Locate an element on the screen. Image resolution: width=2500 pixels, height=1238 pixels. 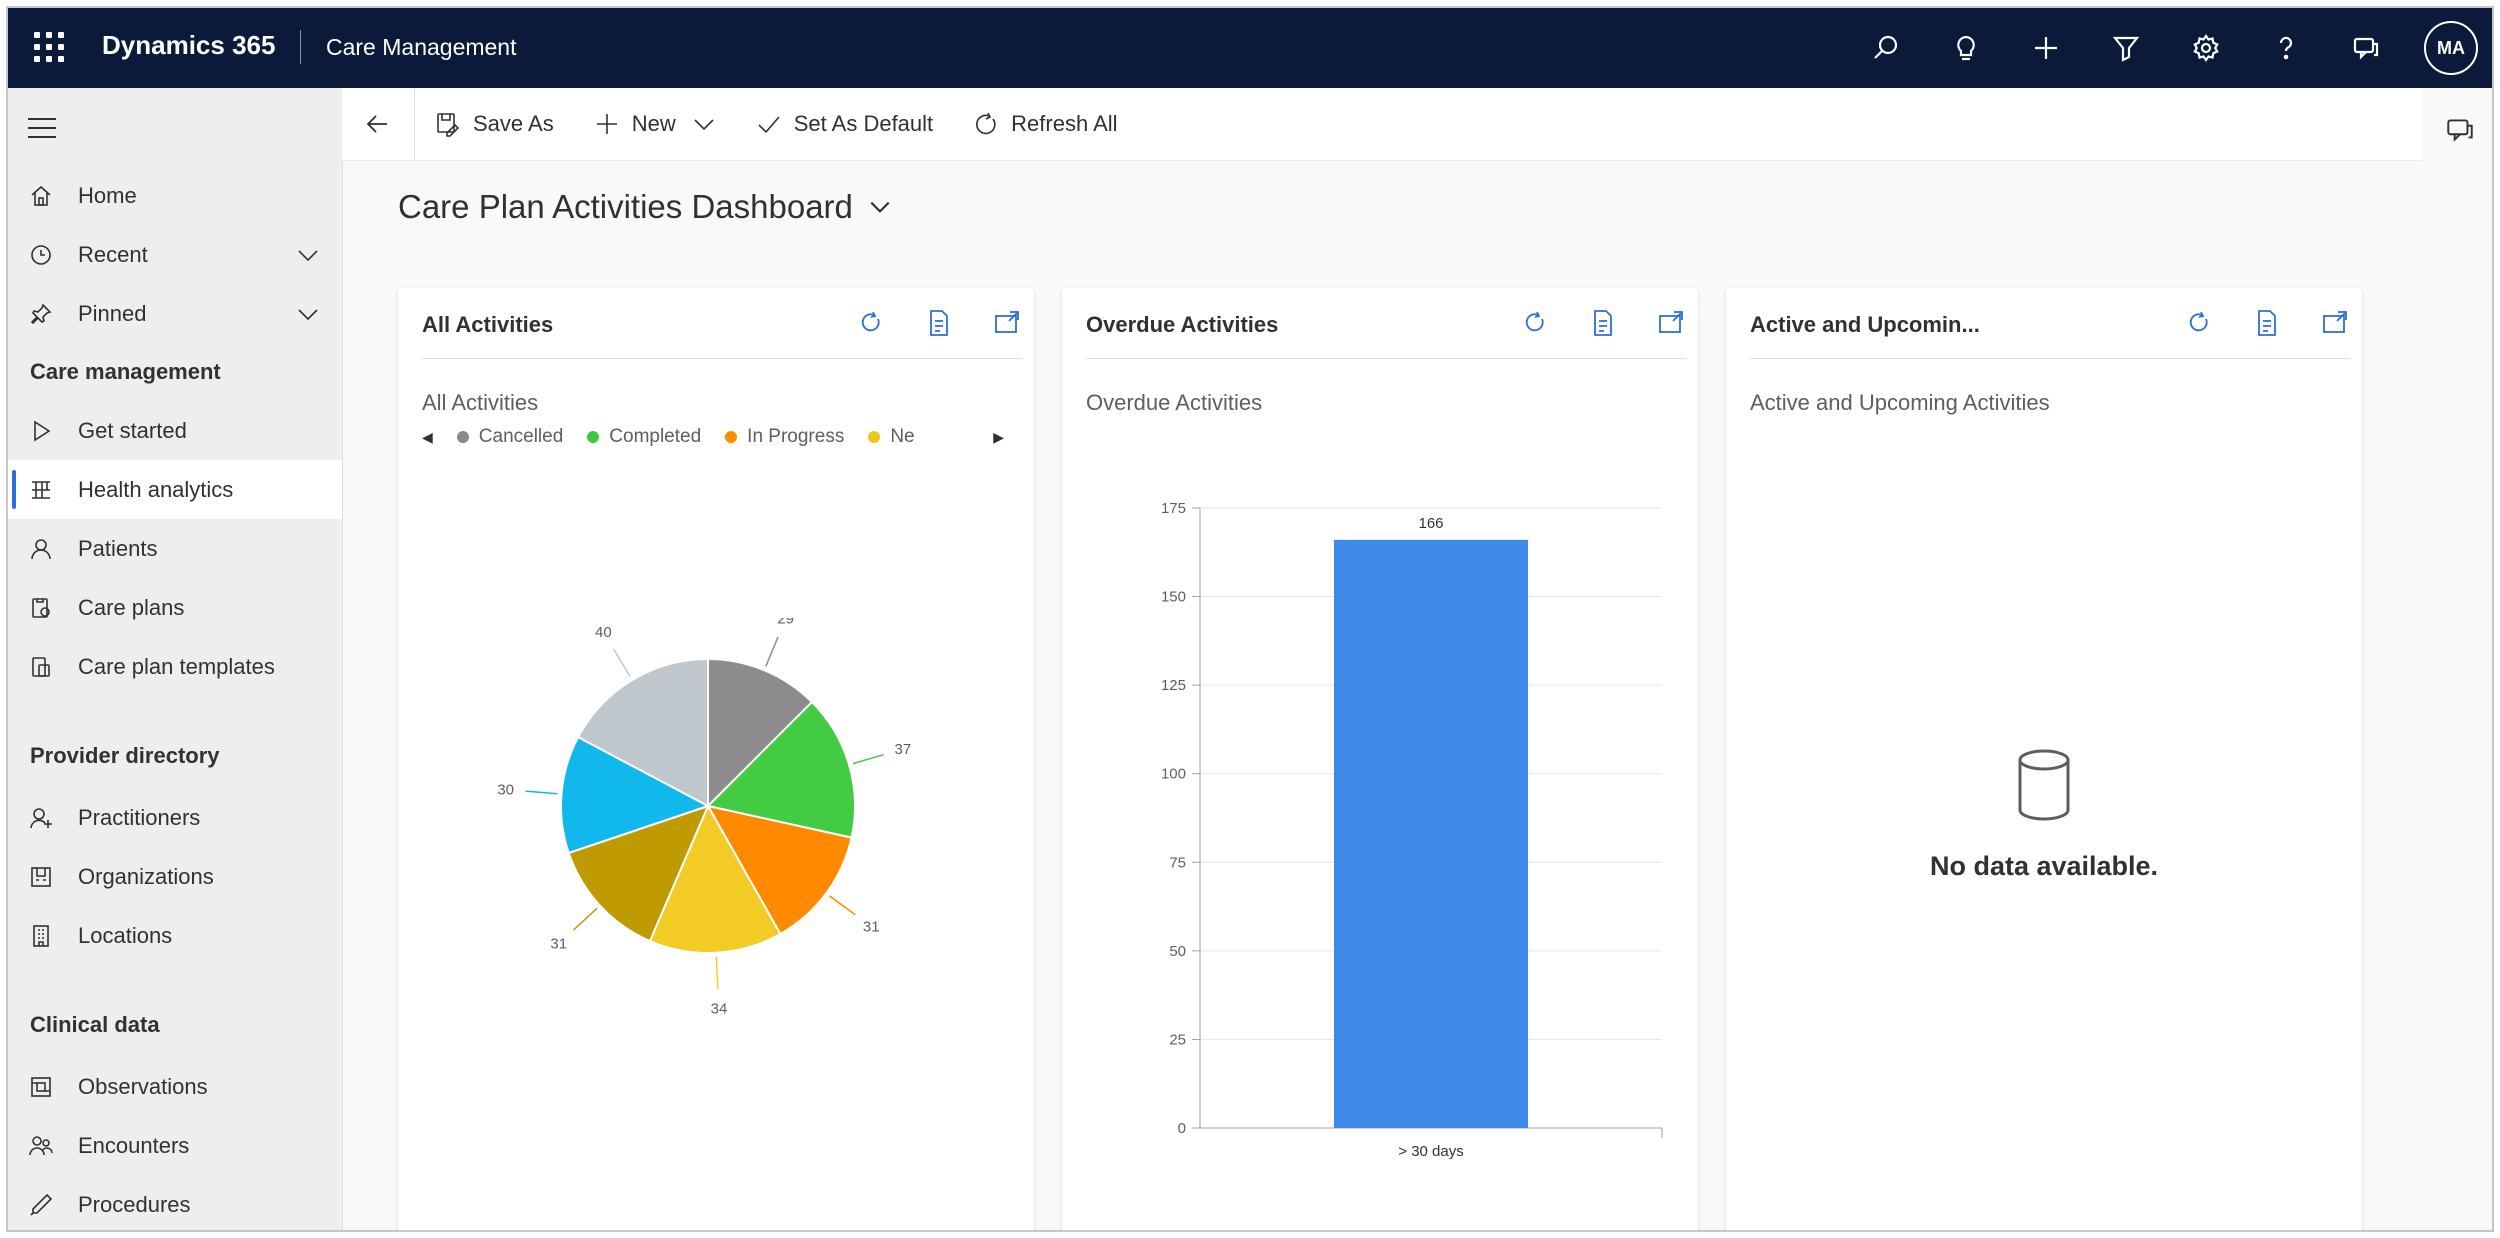
sidebar-item-locations: Locations is located at coordinates (175, 935).